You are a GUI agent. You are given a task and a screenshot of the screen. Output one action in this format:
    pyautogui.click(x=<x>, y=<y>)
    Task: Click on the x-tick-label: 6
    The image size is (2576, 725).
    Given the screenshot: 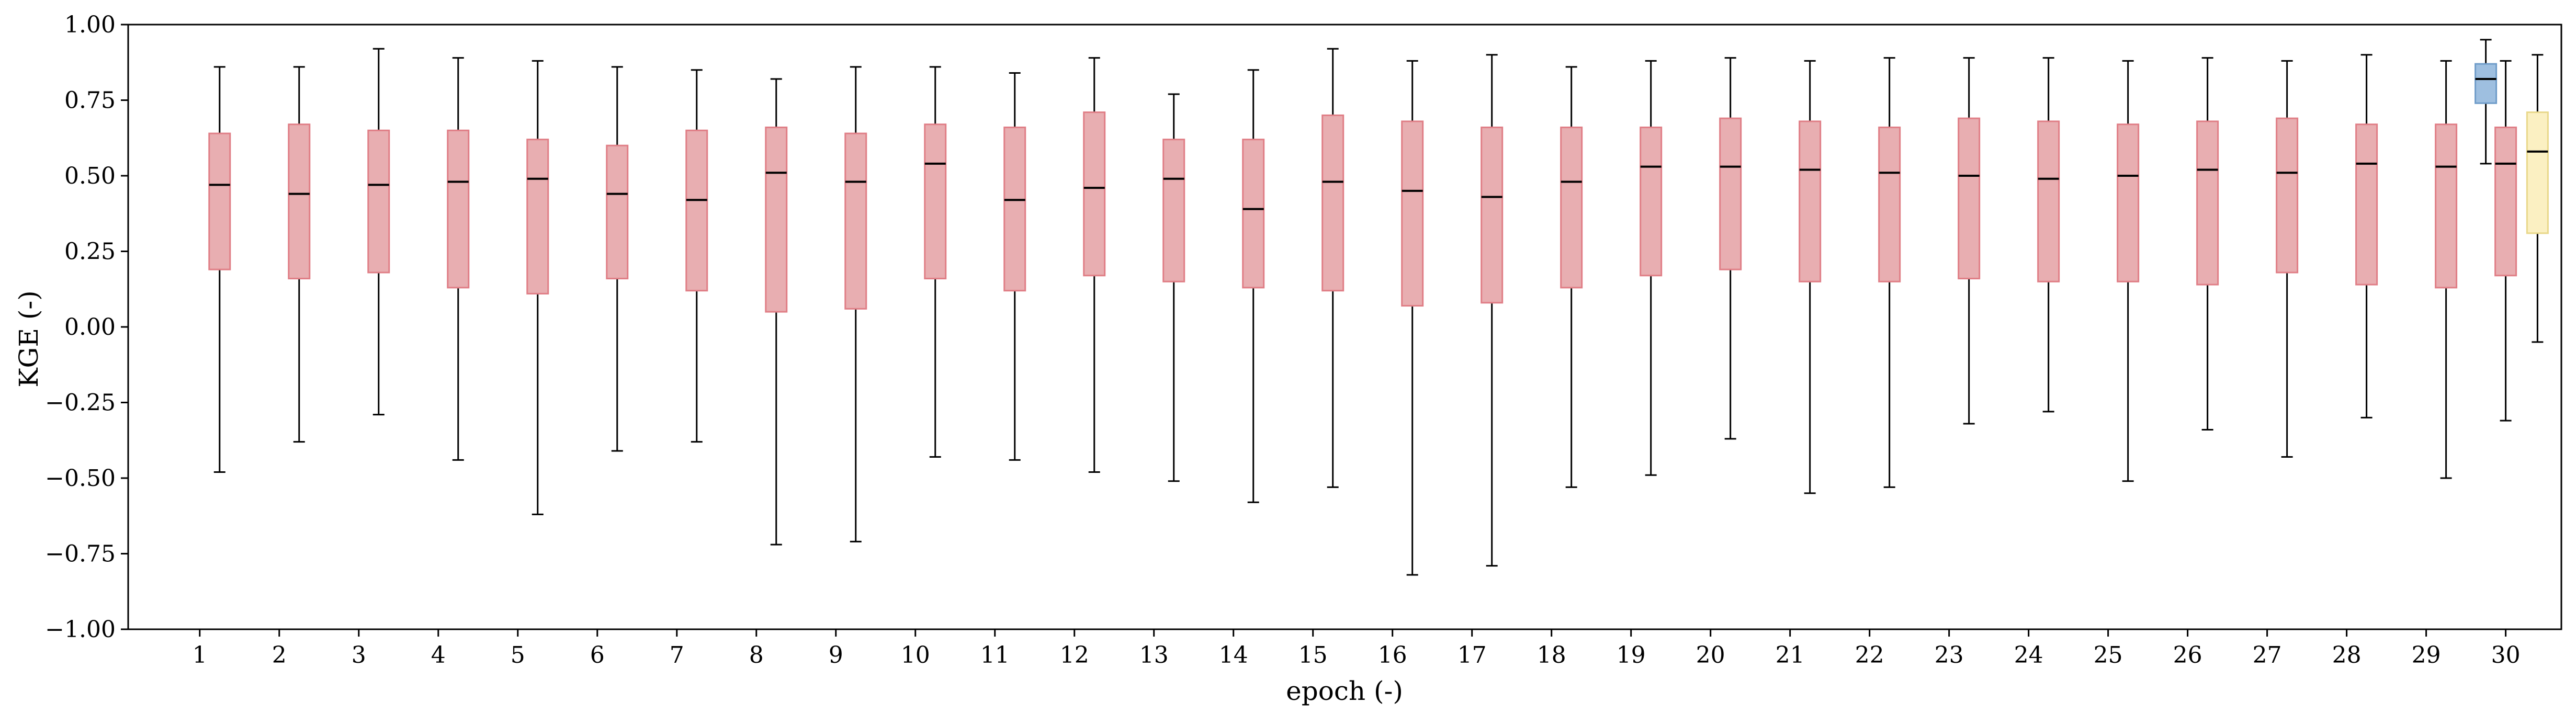 What is the action you would take?
    pyautogui.click(x=597, y=655)
    